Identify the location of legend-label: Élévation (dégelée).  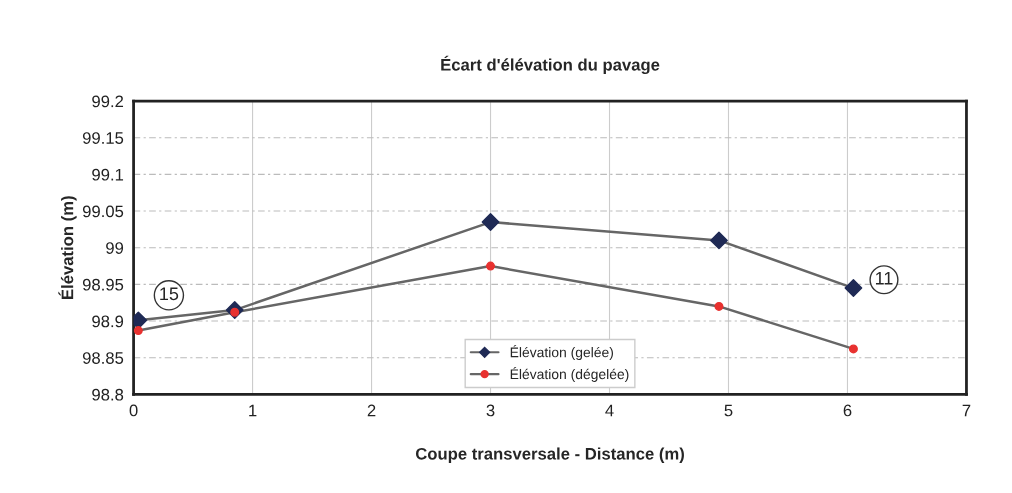
(569, 374).